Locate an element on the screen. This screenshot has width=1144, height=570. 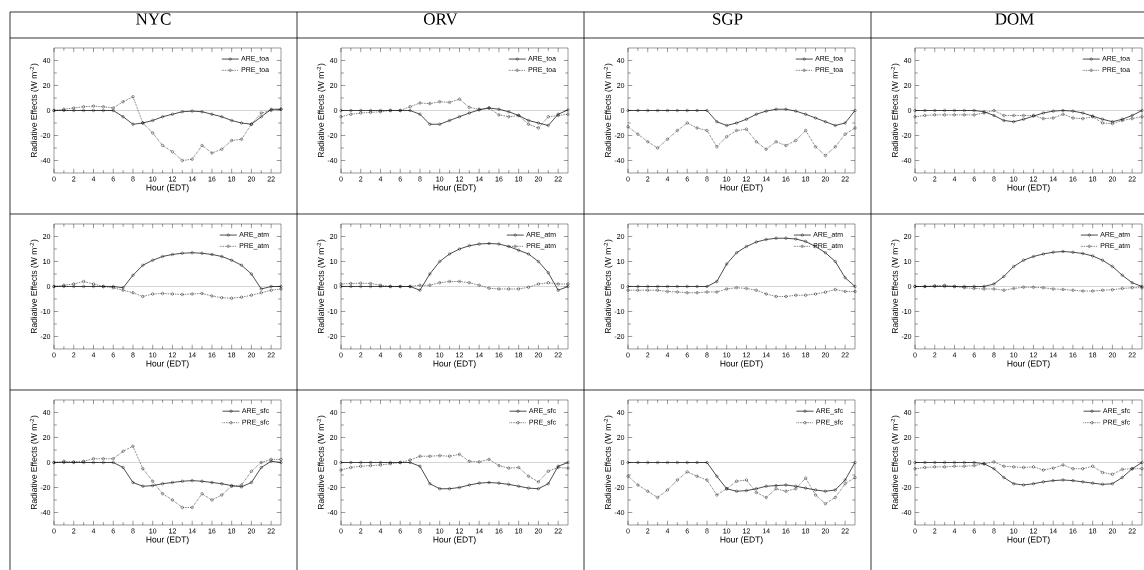
chart-title: ORV is located at coordinates (441, 19).